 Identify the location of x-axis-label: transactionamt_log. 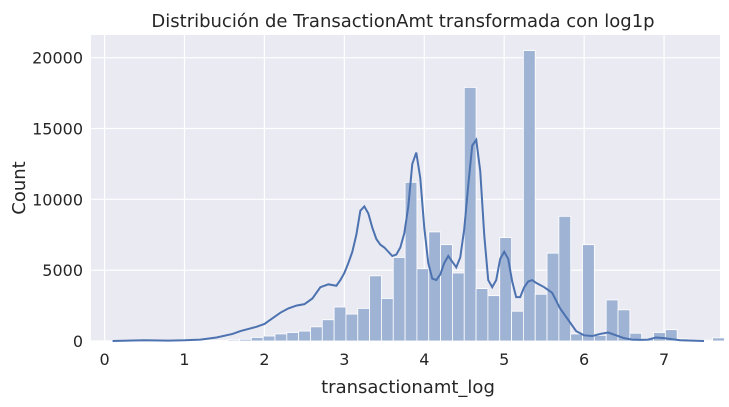
(408, 387).